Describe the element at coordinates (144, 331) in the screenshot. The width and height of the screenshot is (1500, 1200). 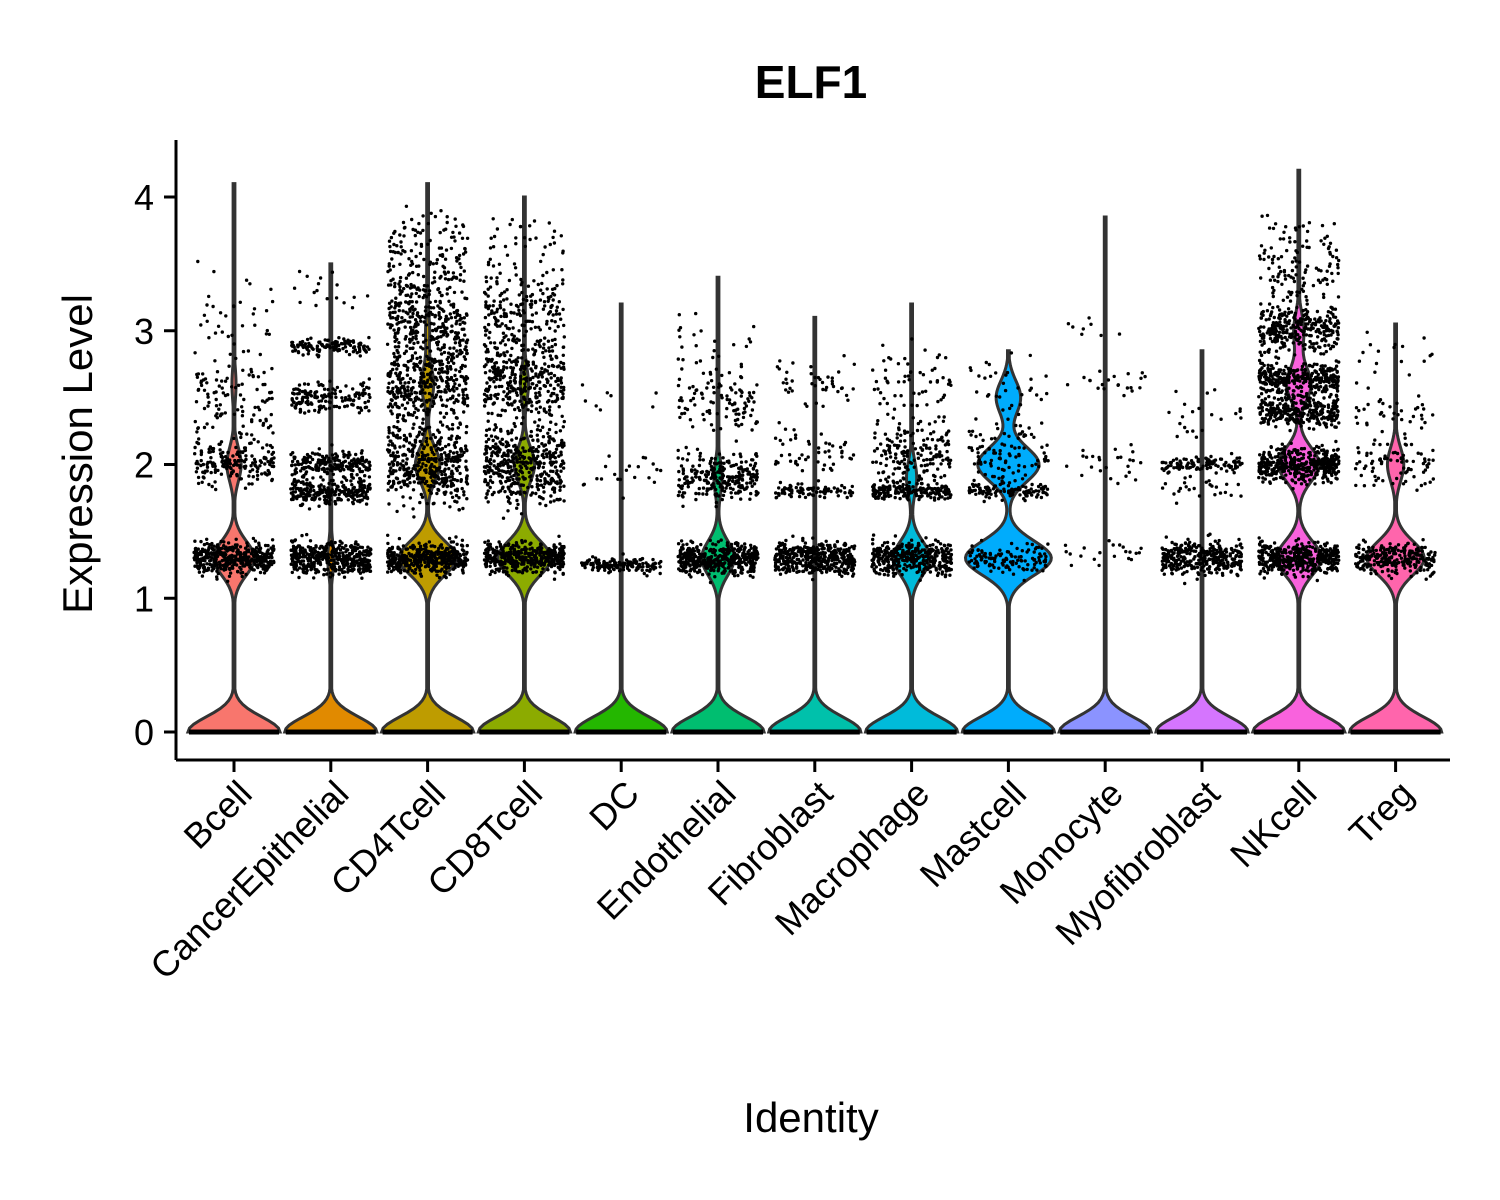
I see `y-tick-label-3: 3` at that location.